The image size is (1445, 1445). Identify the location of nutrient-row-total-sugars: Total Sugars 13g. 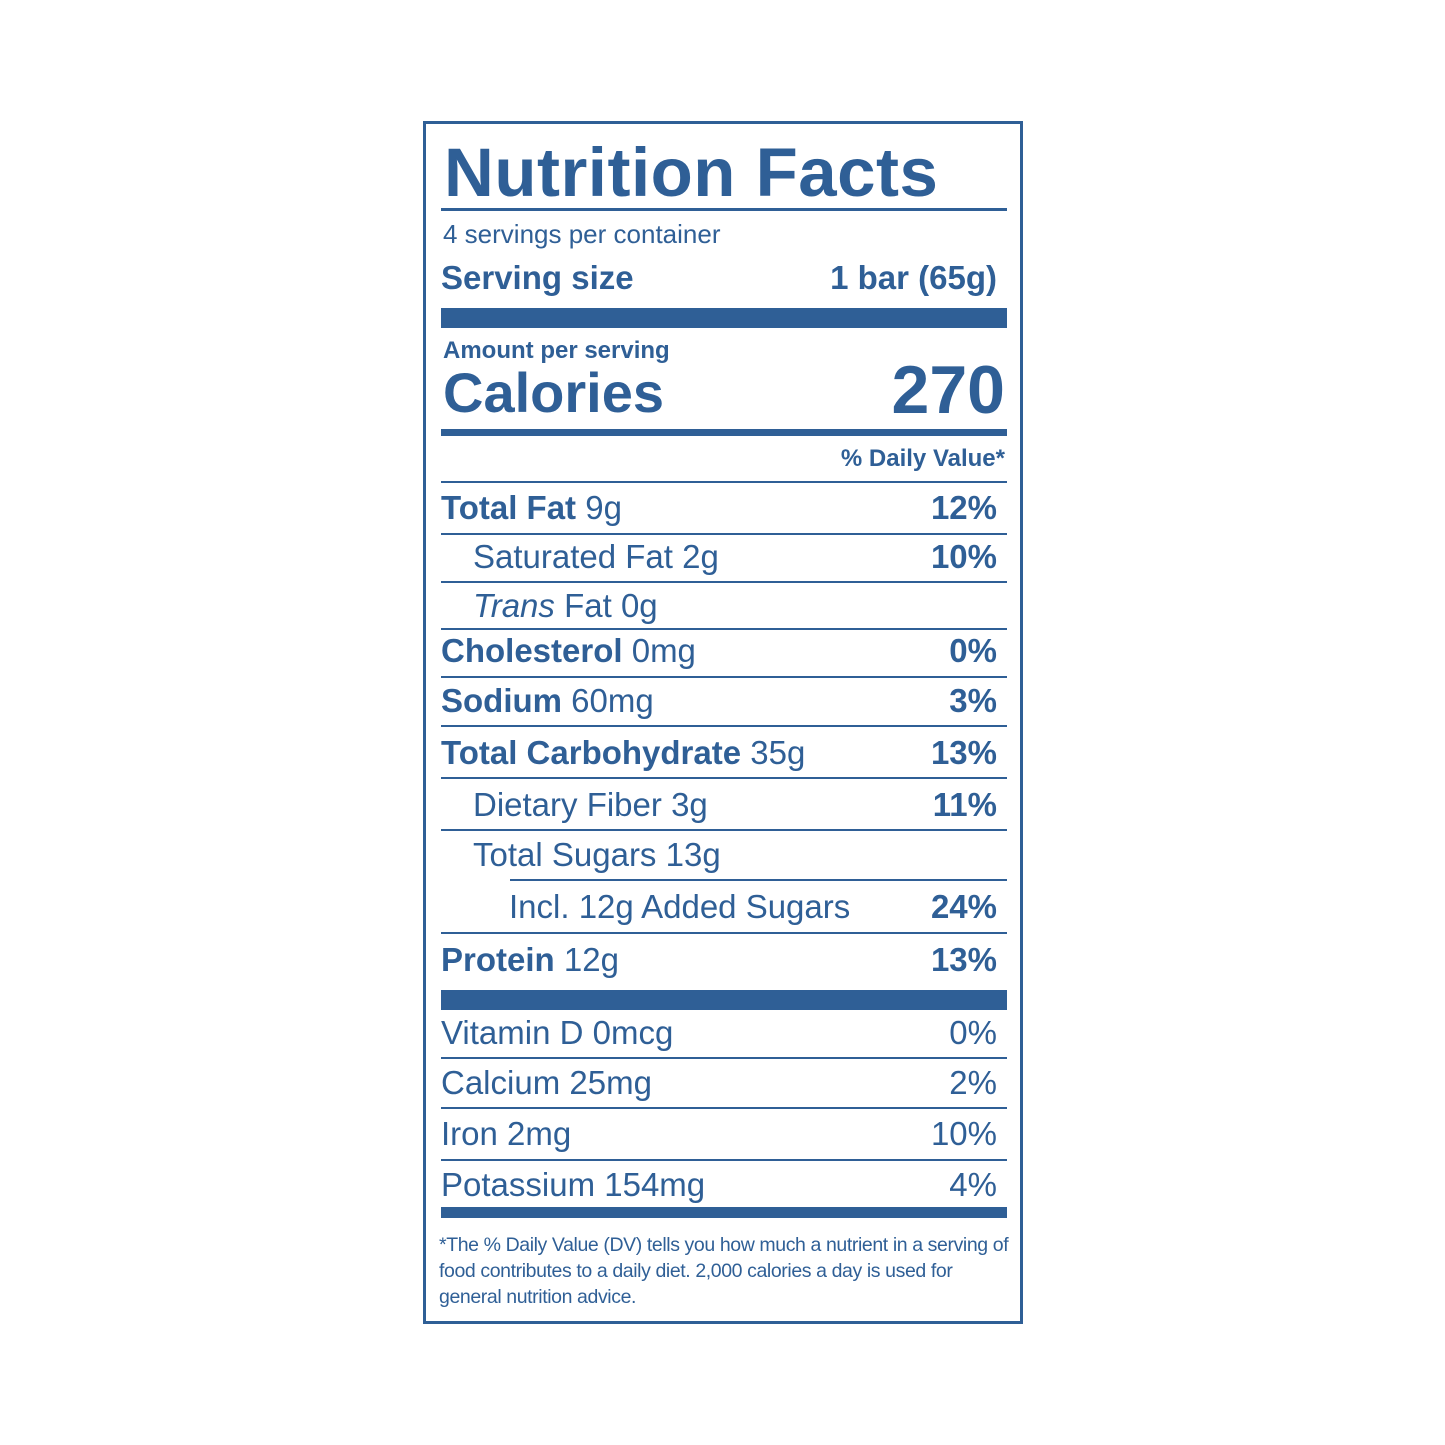
(719, 855).